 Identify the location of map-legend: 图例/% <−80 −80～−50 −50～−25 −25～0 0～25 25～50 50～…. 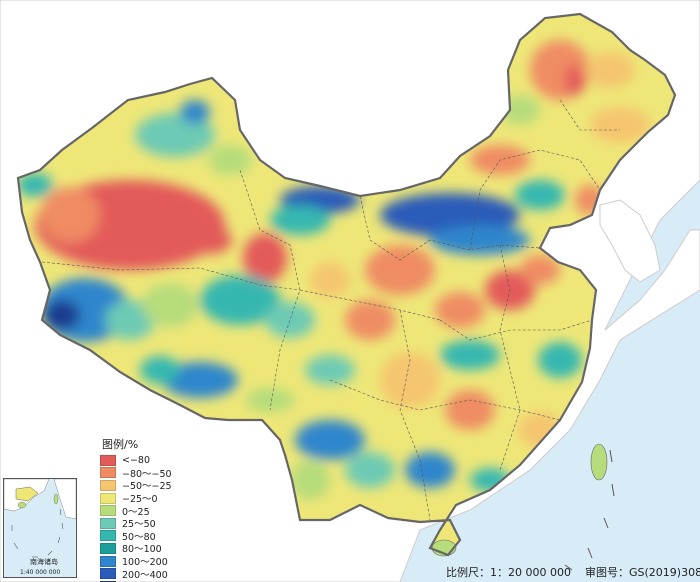
(145, 509).